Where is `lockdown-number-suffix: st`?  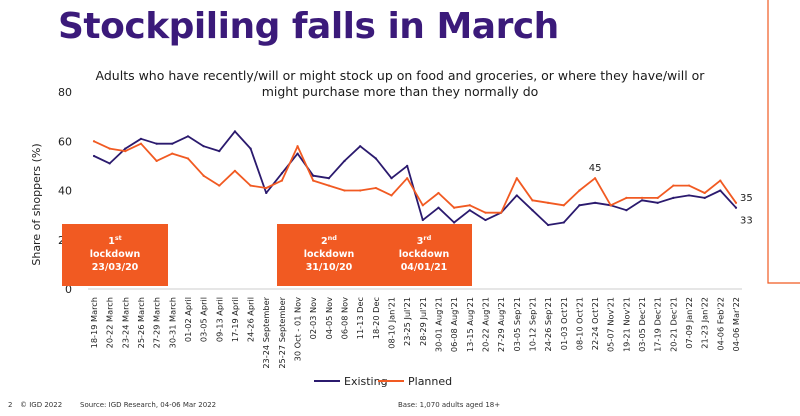 lockdown-number-suffix: st is located at coordinates (118, 238).